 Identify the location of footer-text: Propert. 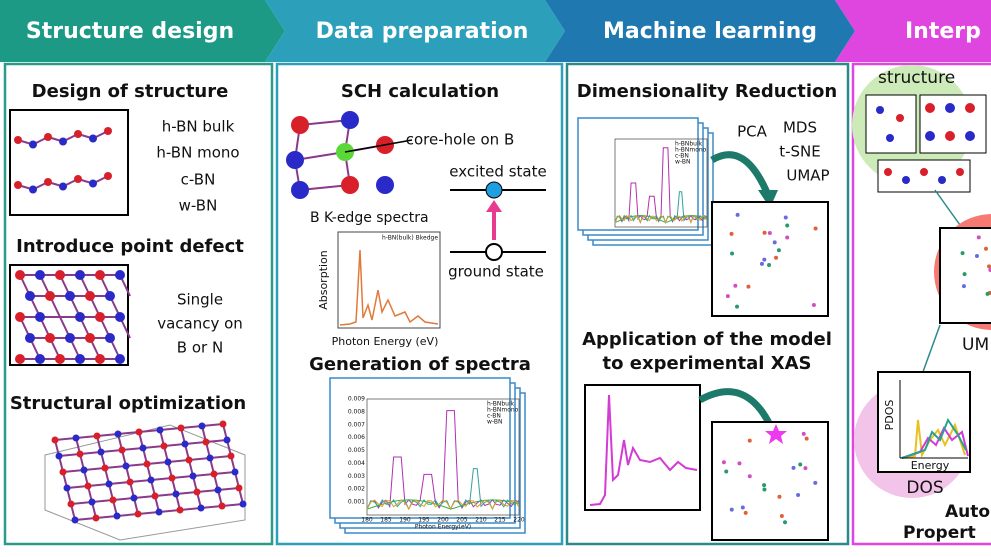
(939, 533).